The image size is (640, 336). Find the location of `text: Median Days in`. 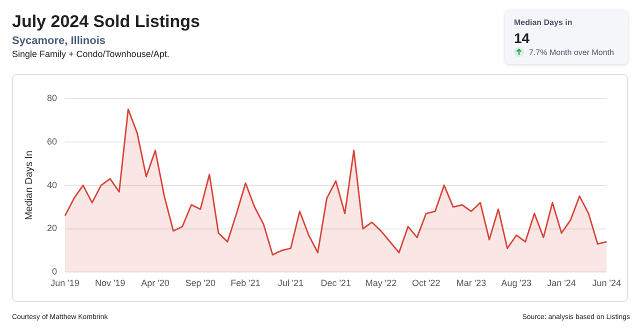

text: Median Days in is located at coordinates (543, 22).